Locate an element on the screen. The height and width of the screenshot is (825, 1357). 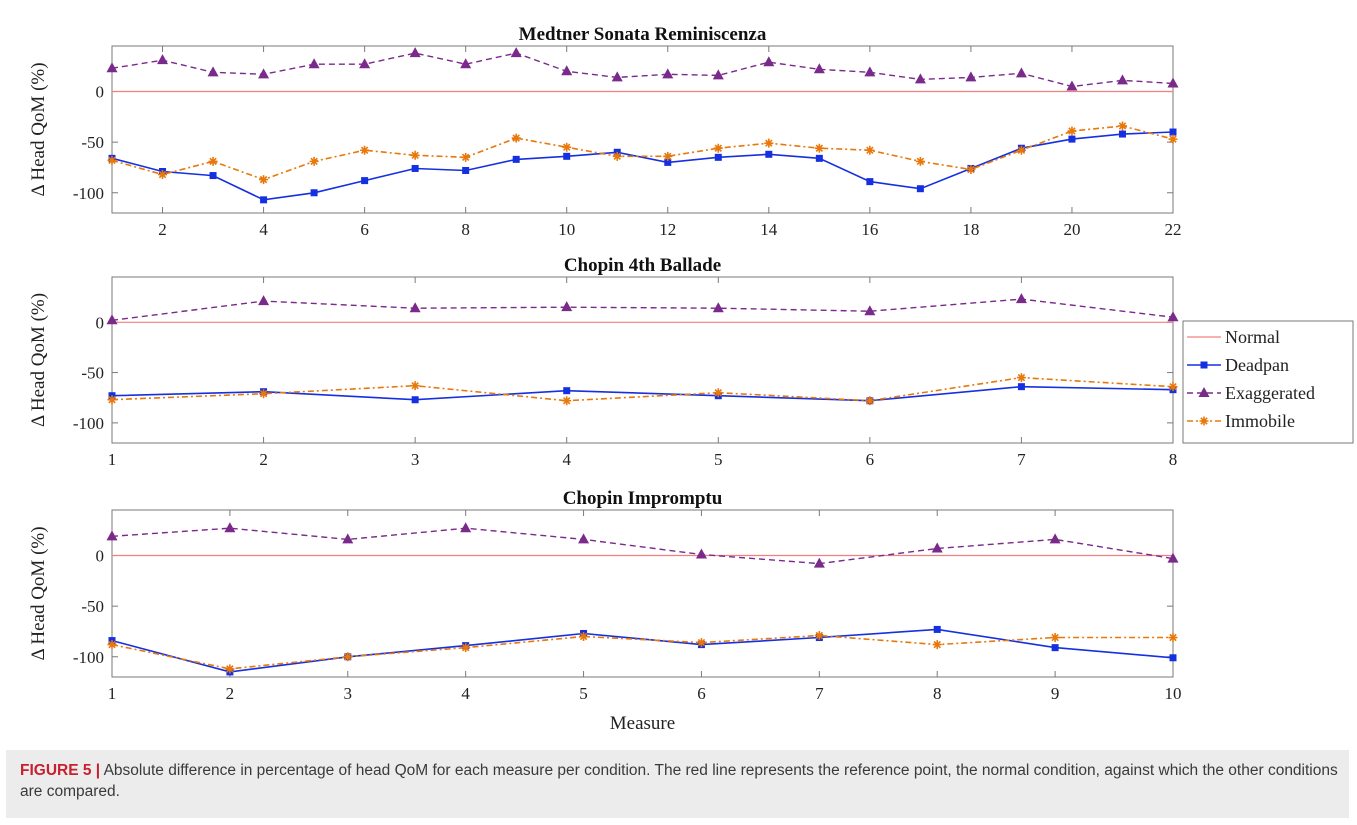
x-tick-label: 1 is located at coordinates (112, 693).